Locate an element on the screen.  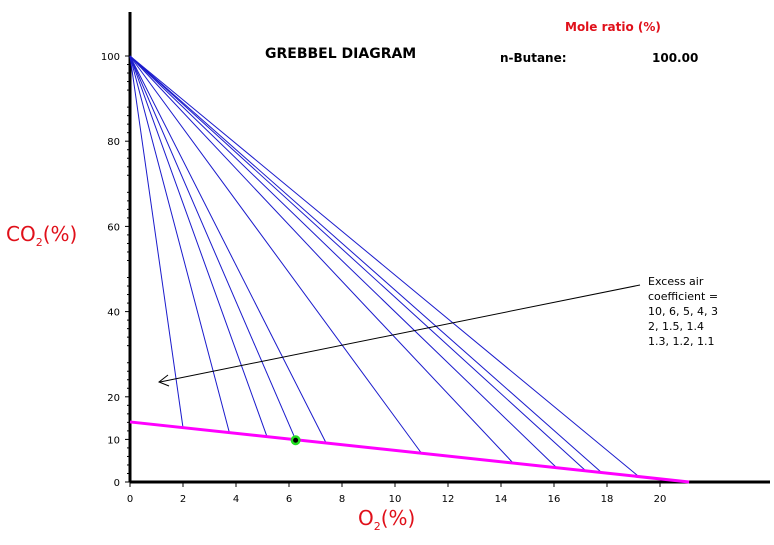
annotation-line: 10, 6, 5, 4, 3 is located at coordinates (683, 311).